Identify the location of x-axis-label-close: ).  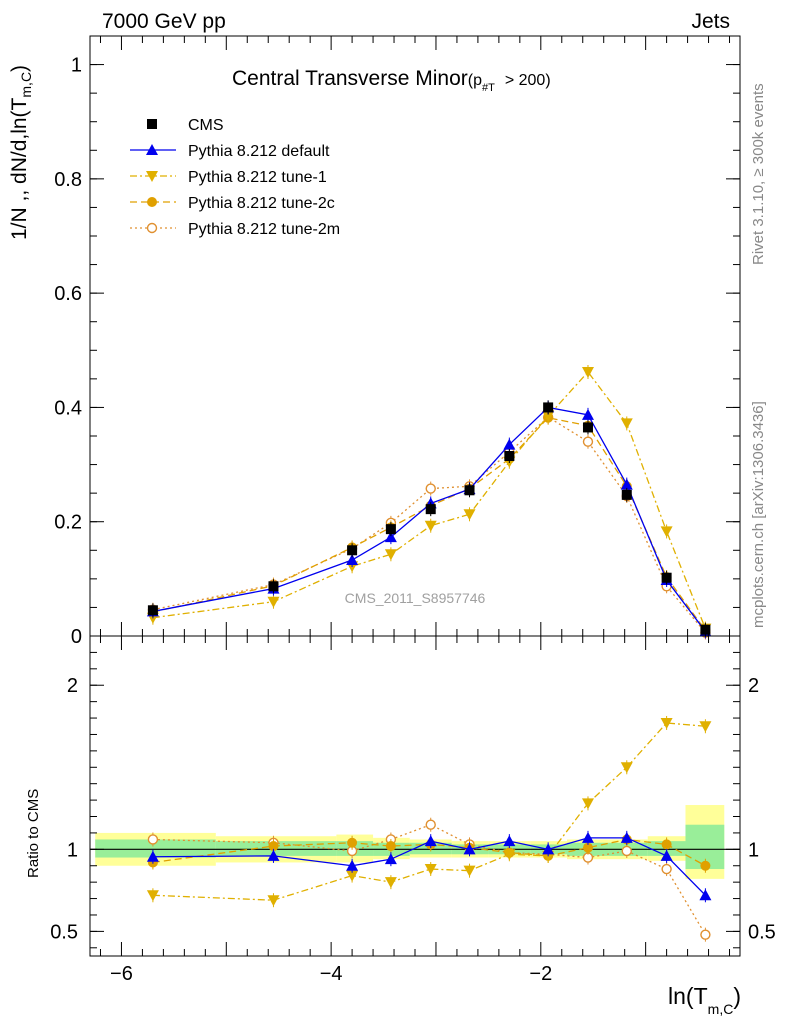
(737, 996).